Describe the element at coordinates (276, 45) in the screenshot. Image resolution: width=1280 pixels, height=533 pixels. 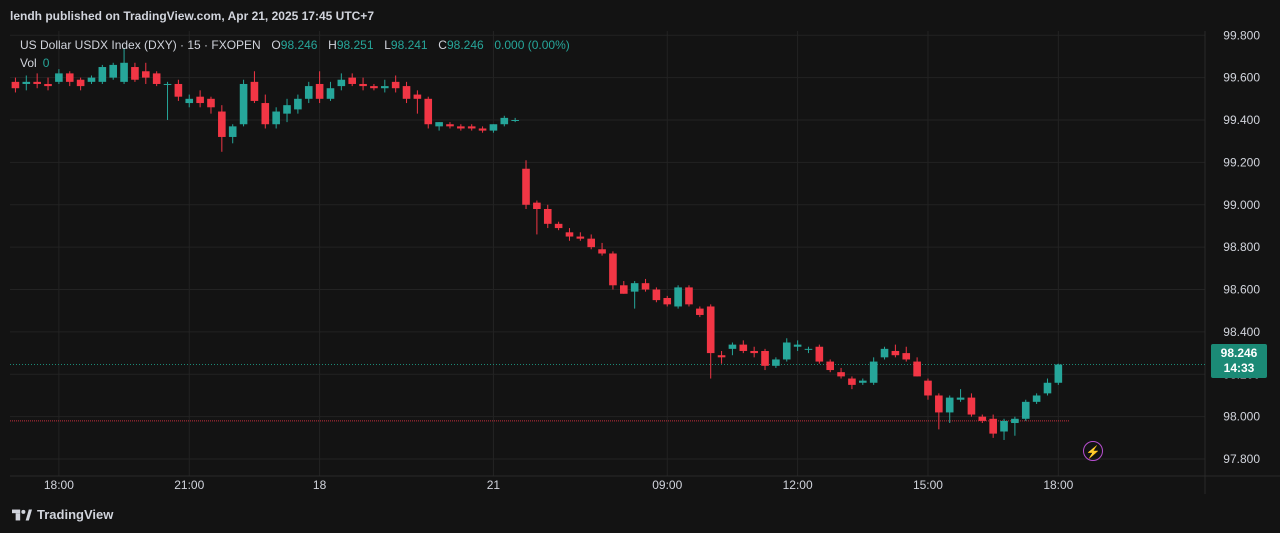
I see `open-label: O` at that location.